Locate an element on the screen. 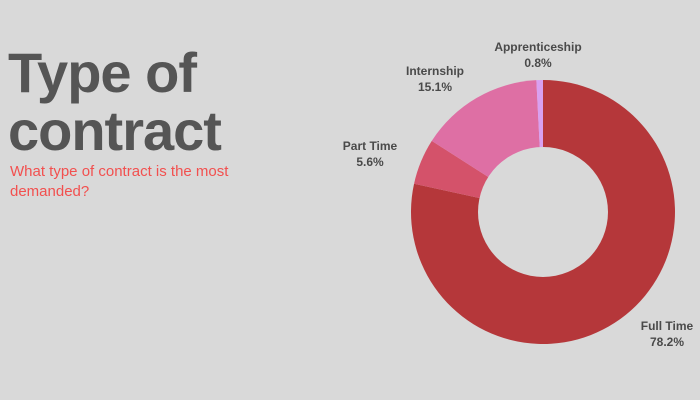  page-title-line-2: contract is located at coordinates (115, 130).